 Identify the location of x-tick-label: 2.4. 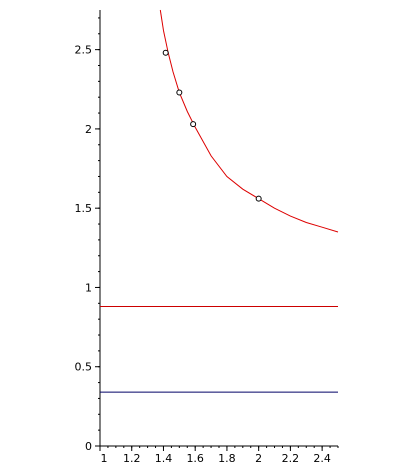
(322, 458).